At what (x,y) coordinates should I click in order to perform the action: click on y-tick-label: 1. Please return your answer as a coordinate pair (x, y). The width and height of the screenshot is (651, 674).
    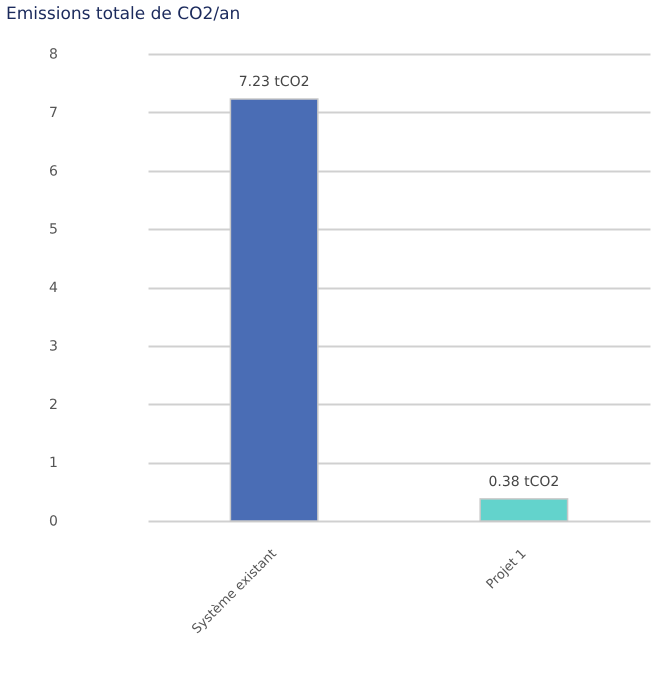
    Looking at the image, I should click on (53, 463).